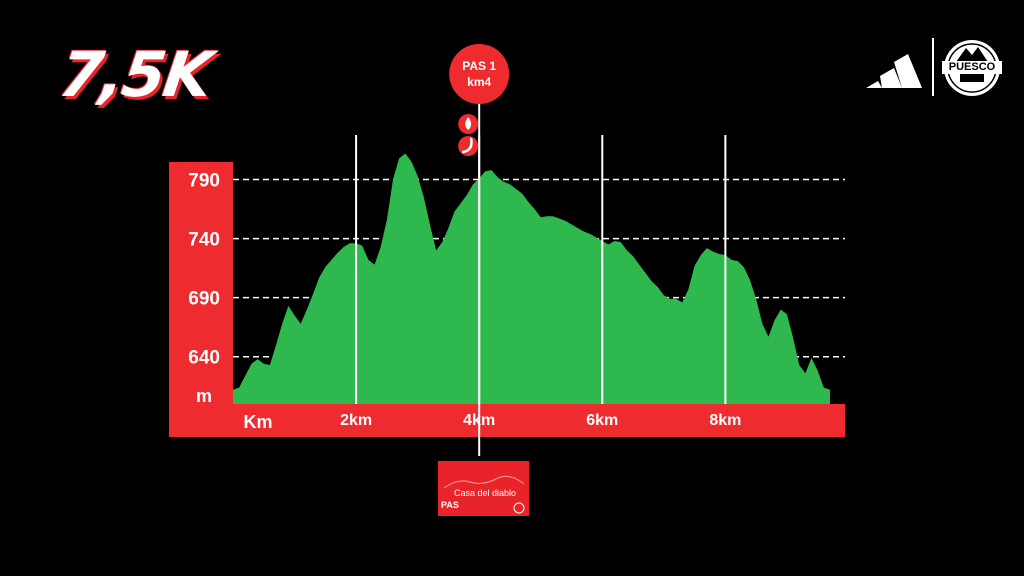  Describe the element at coordinates (479, 82) in the screenshot. I see `checkpoint-km: km4` at that location.